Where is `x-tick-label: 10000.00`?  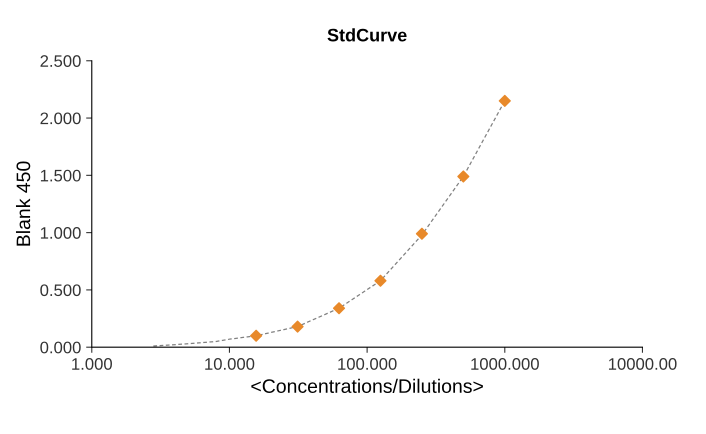 x-tick-label: 10000.00 is located at coordinates (642, 364).